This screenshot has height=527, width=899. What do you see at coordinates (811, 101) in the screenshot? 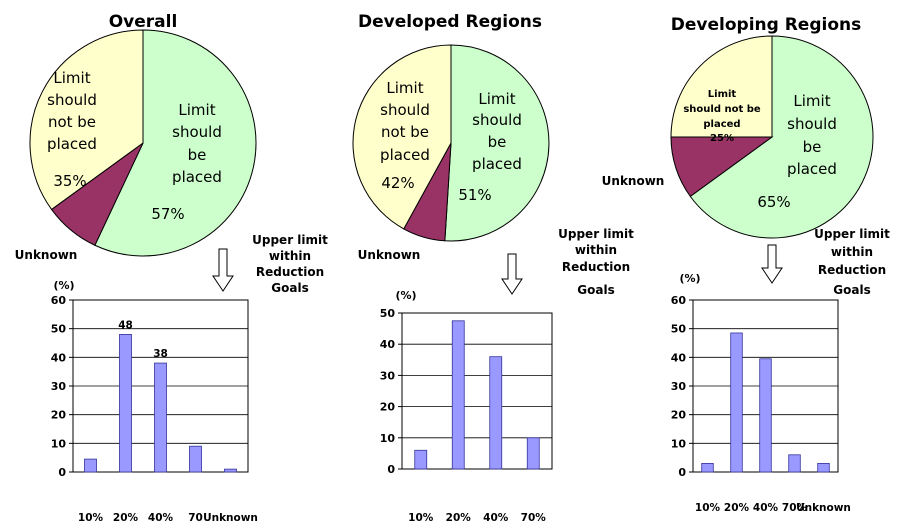
I see `placed-label-line1: Limit` at bounding box center [811, 101].